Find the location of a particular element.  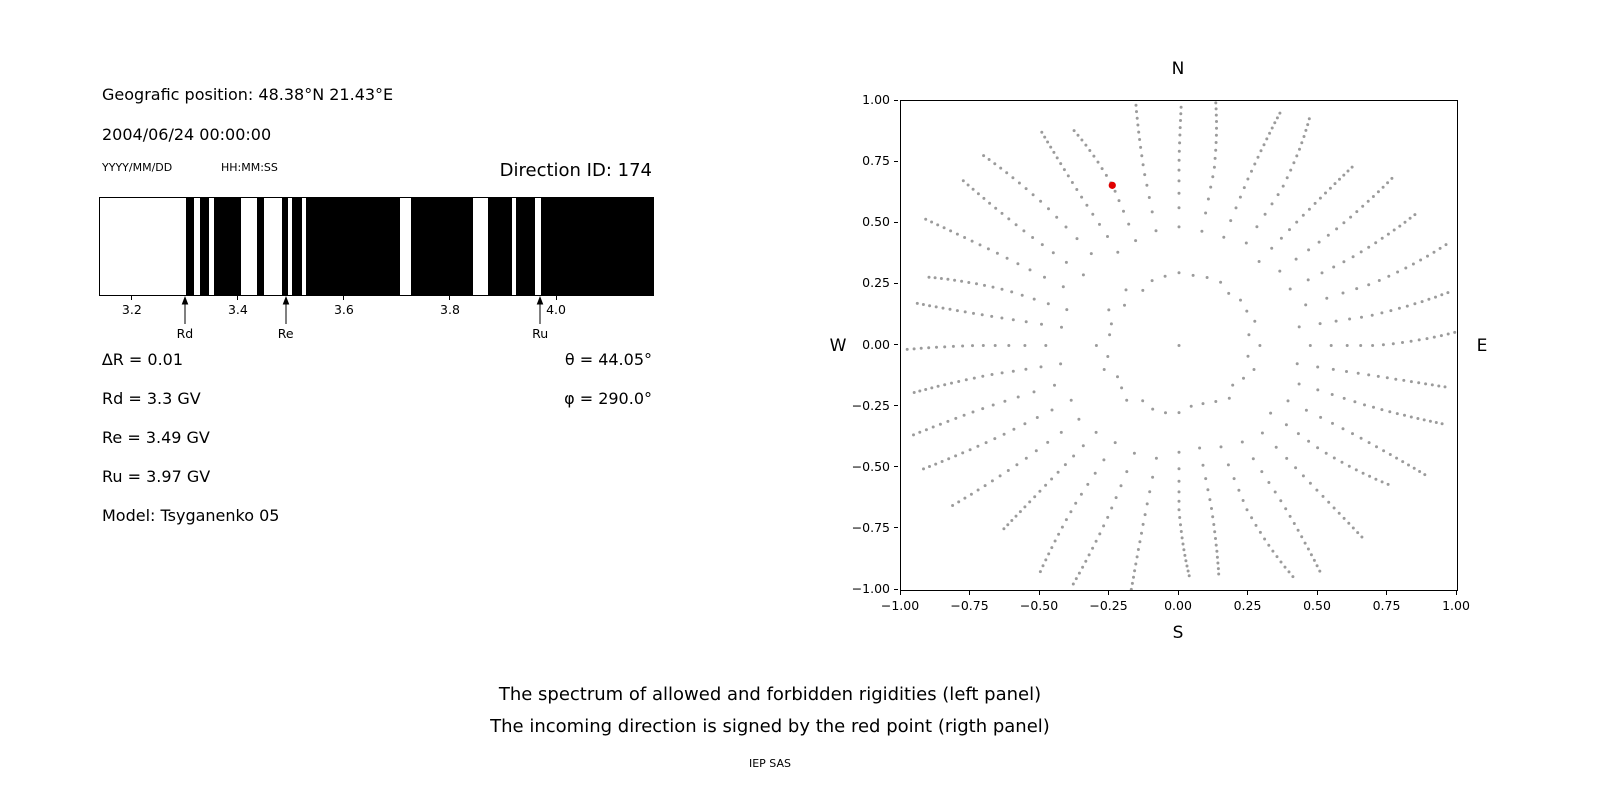

y-tick-label: −0.50 is located at coordinates (870, 466).